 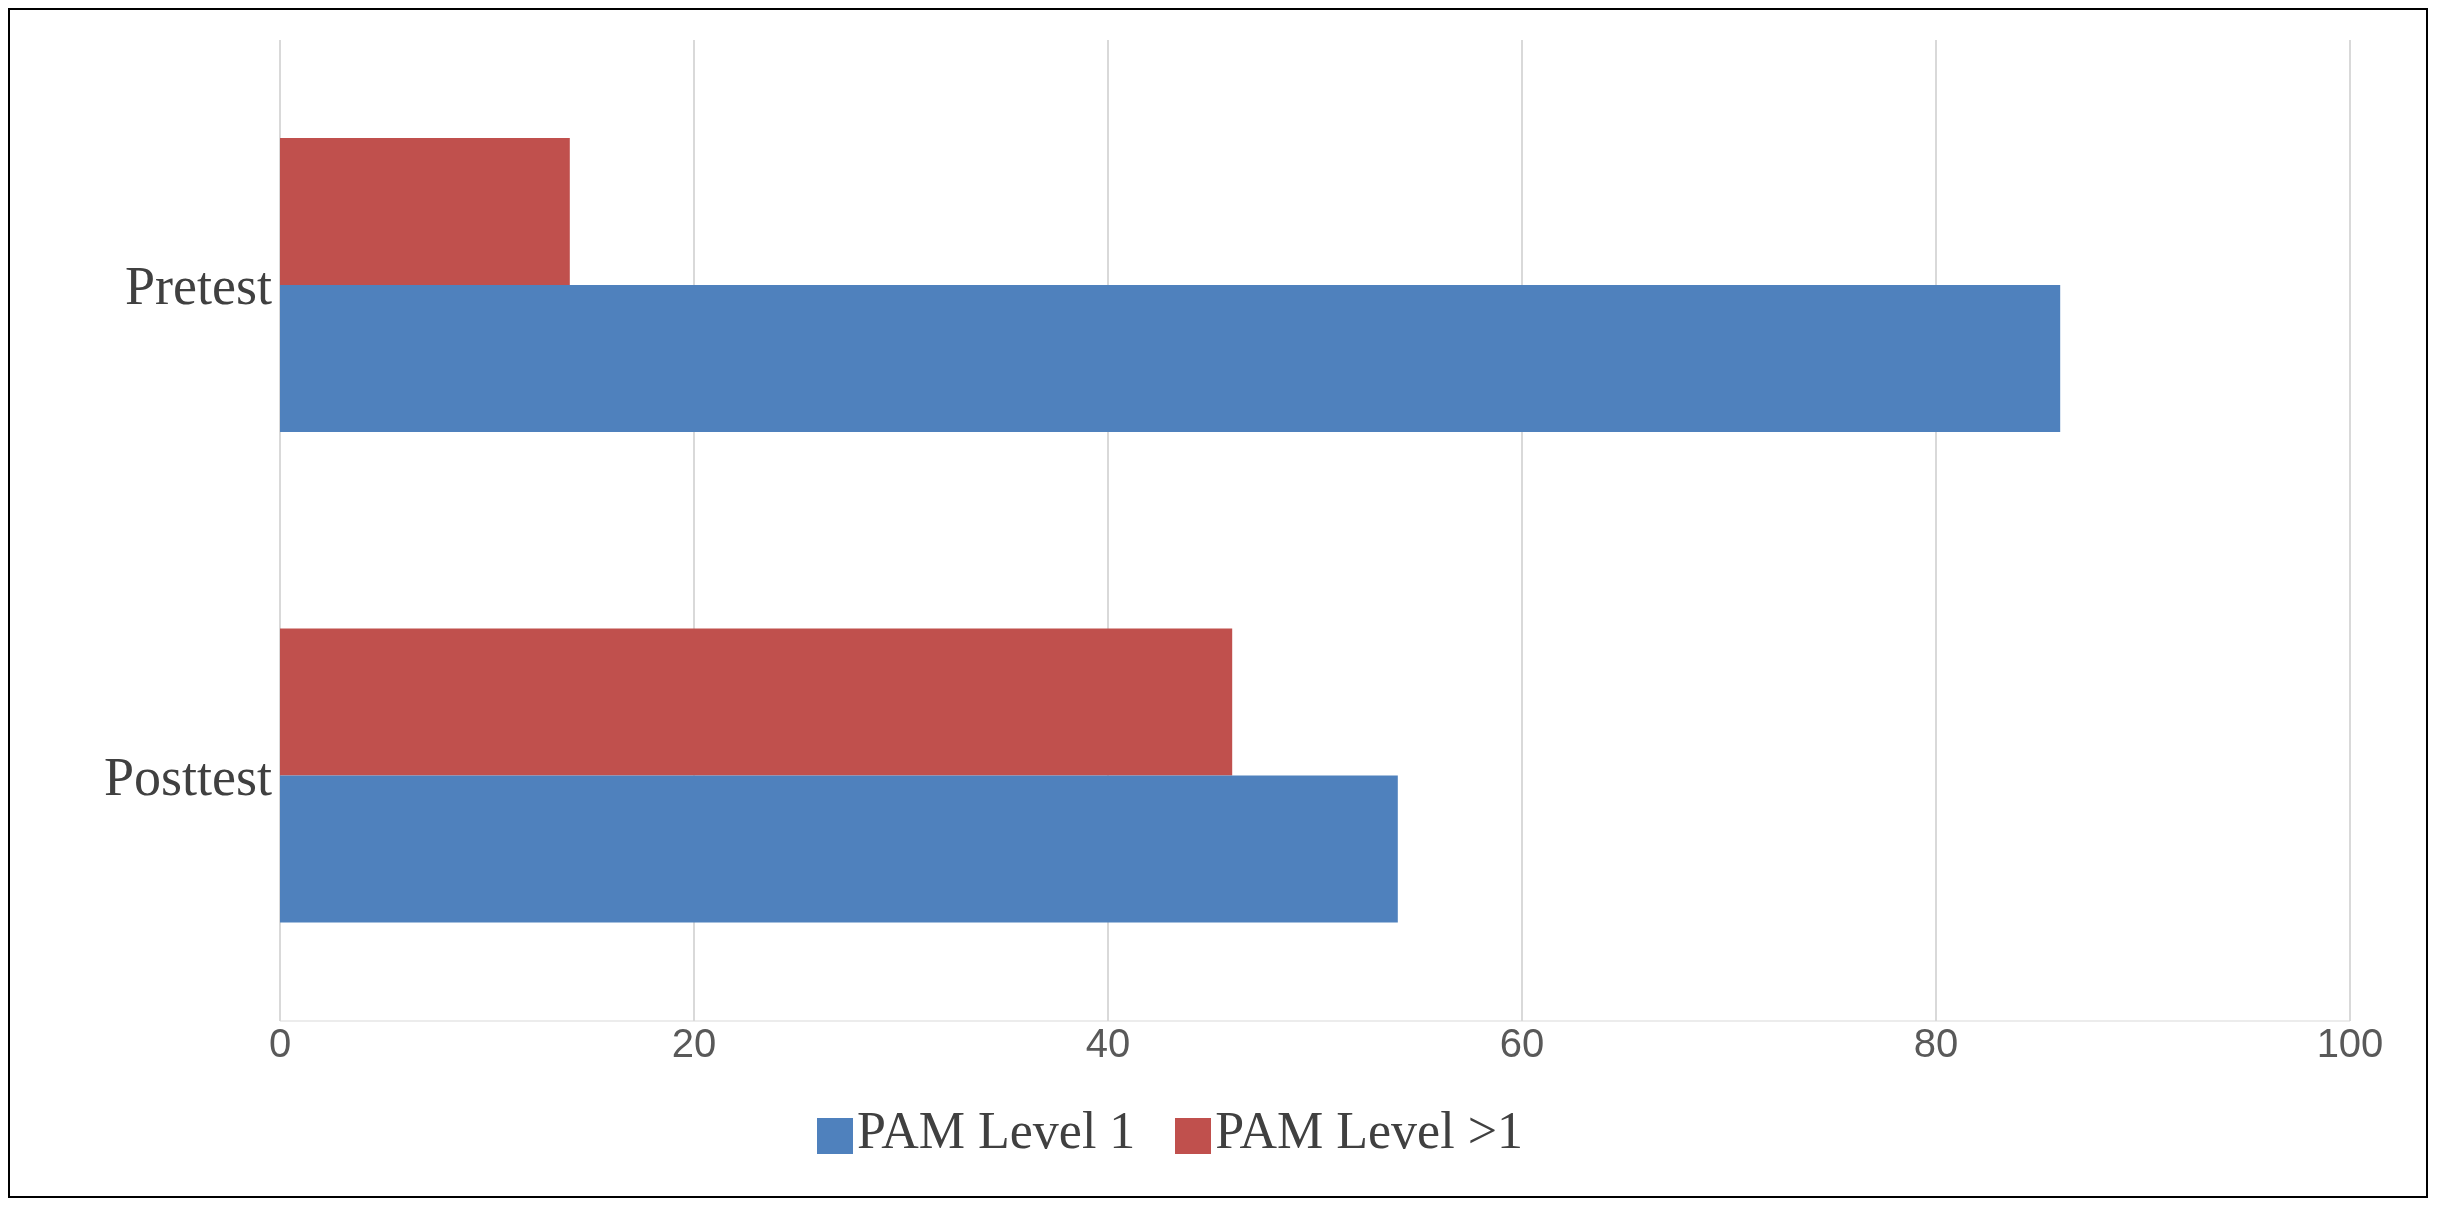 I want to click on x-tick-label: 100, so click(x=2350, y=1043).